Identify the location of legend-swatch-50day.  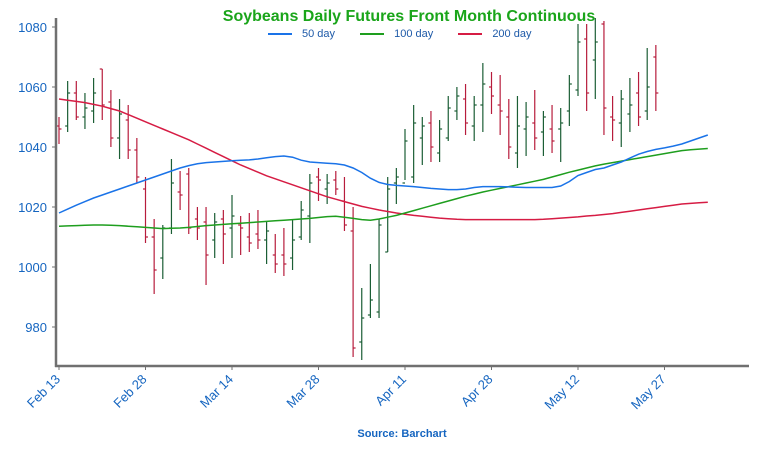
(280, 34).